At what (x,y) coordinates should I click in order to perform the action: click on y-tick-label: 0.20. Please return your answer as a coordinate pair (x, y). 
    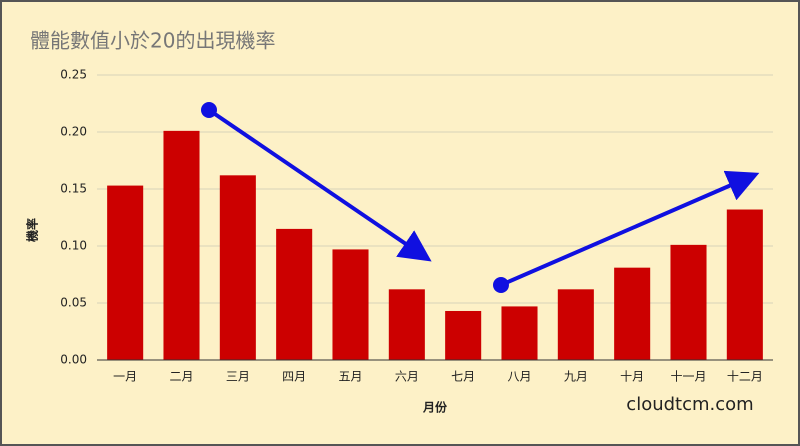
    Looking at the image, I should click on (73, 132).